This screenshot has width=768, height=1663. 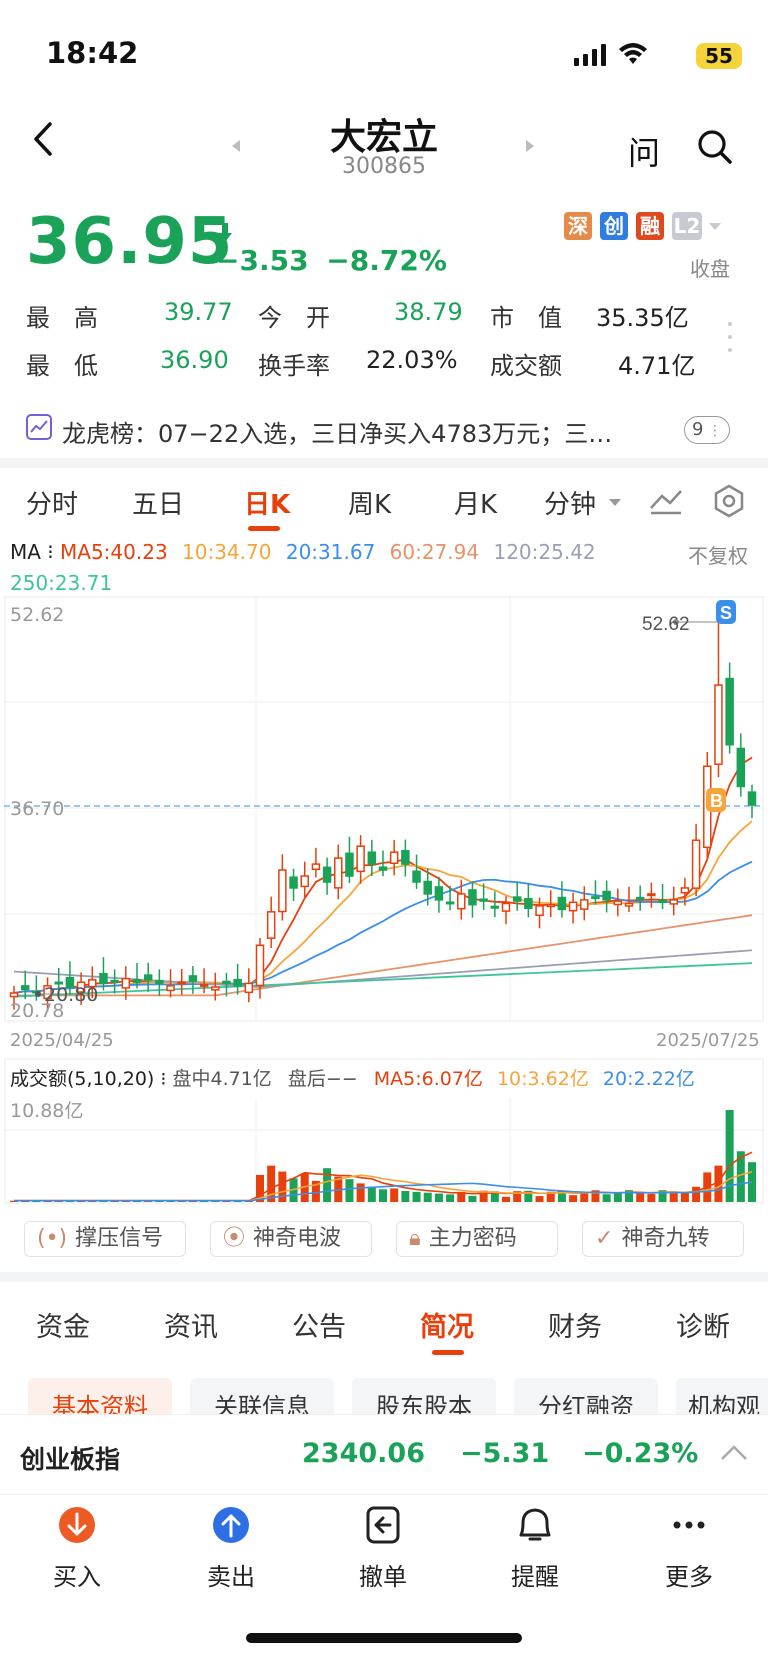 I want to click on indicator-line-icon, so click(x=666, y=501).